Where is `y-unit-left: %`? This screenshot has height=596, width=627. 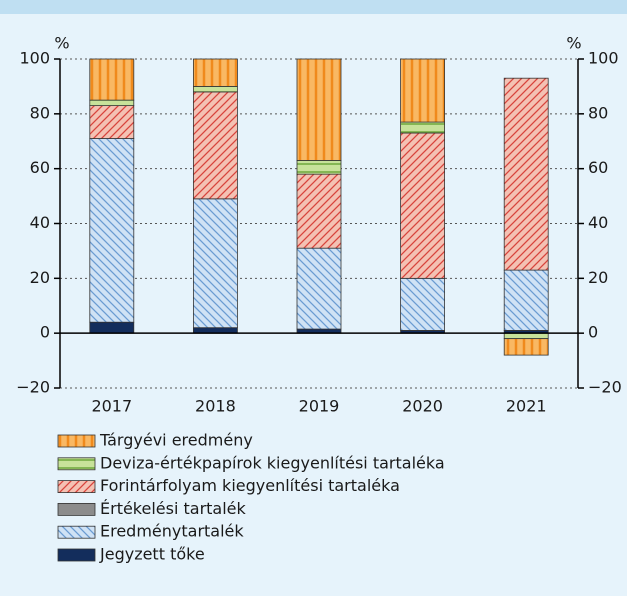
y-unit-left: % is located at coordinates (61, 43).